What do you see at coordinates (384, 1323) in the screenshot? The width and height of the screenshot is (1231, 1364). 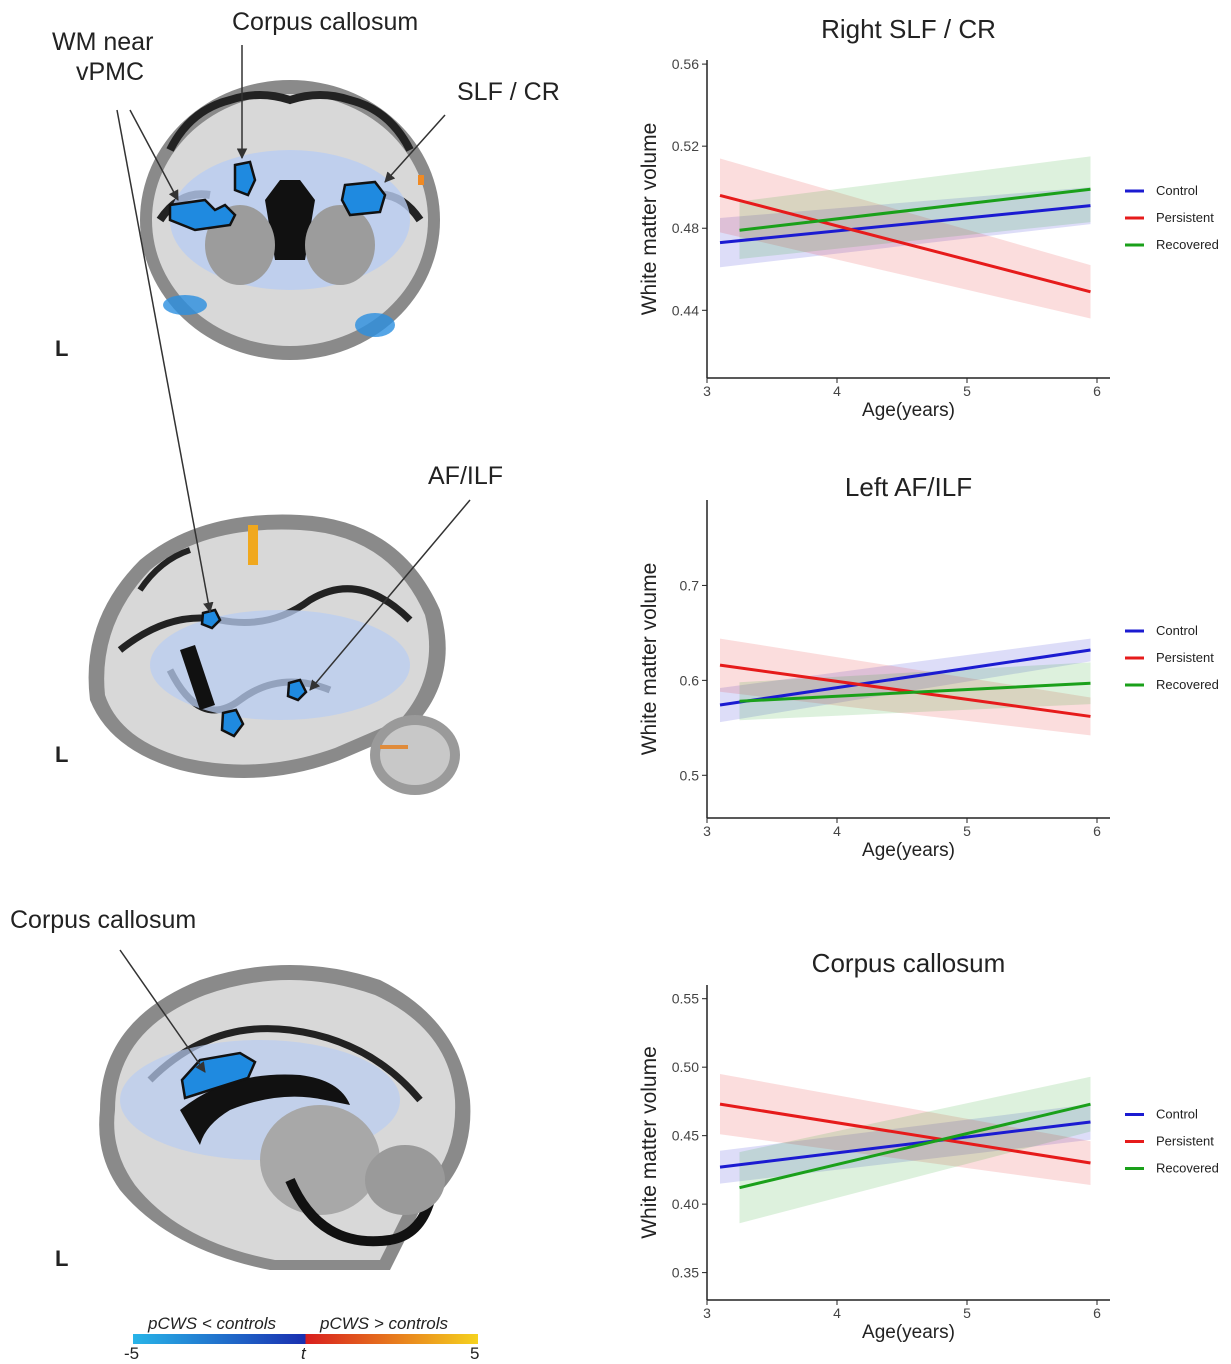 I see `colorbar-right-label: pCWS > controls` at bounding box center [384, 1323].